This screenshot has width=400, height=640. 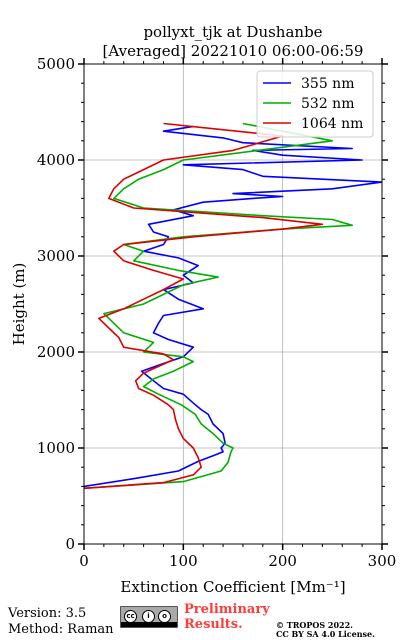 What do you see at coordinates (327, 84) in the screenshot?
I see `legend-label-0: 355 nm` at bounding box center [327, 84].